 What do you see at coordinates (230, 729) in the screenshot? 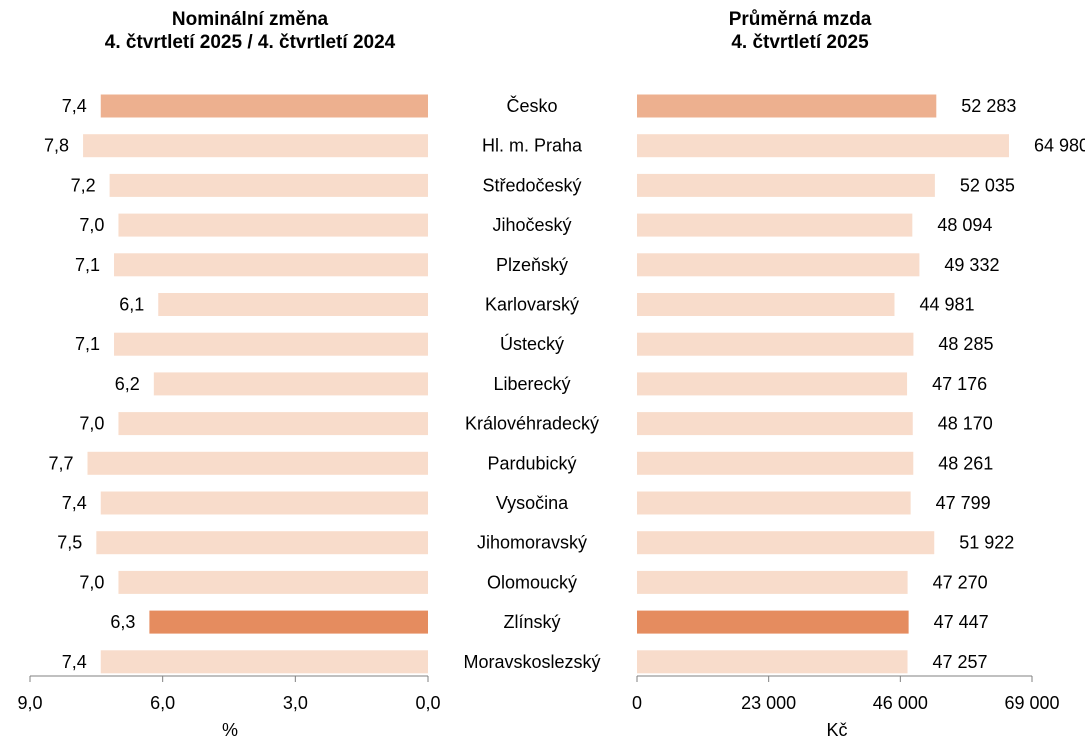
I see `left-x-axis-title: %` at bounding box center [230, 729].